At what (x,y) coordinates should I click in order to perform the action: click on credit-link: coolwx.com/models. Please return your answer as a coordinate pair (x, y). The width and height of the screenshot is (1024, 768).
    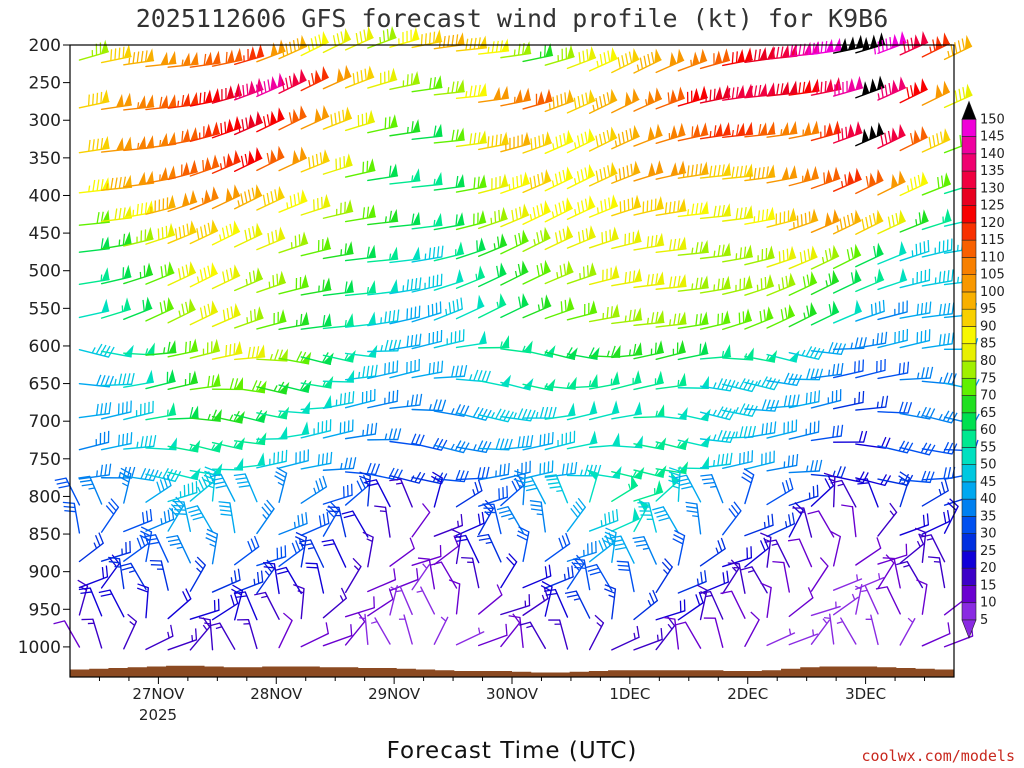
    Looking at the image, I should click on (938, 756).